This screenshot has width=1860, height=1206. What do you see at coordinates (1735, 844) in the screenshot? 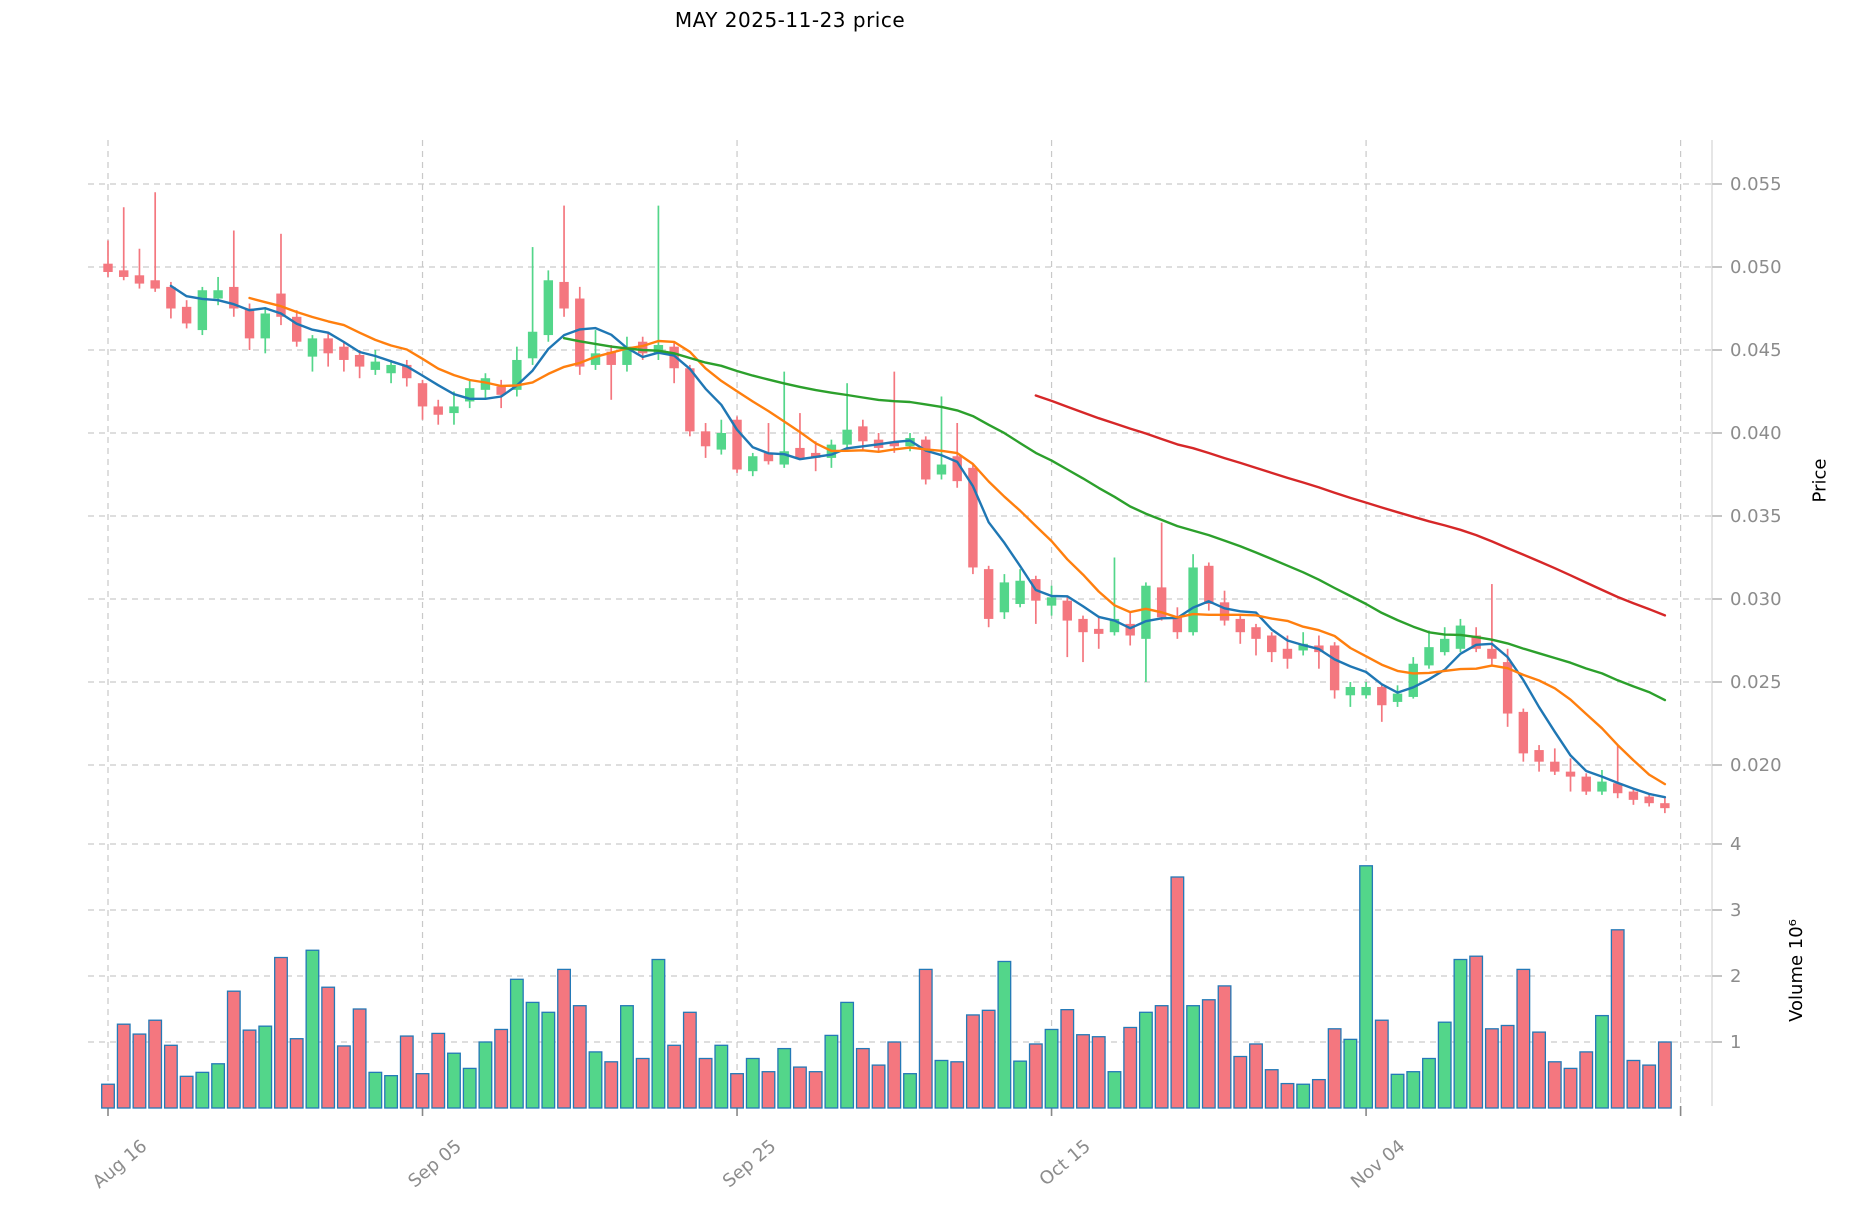
I see `volume-tick-label: 4` at bounding box center [1735, 844].